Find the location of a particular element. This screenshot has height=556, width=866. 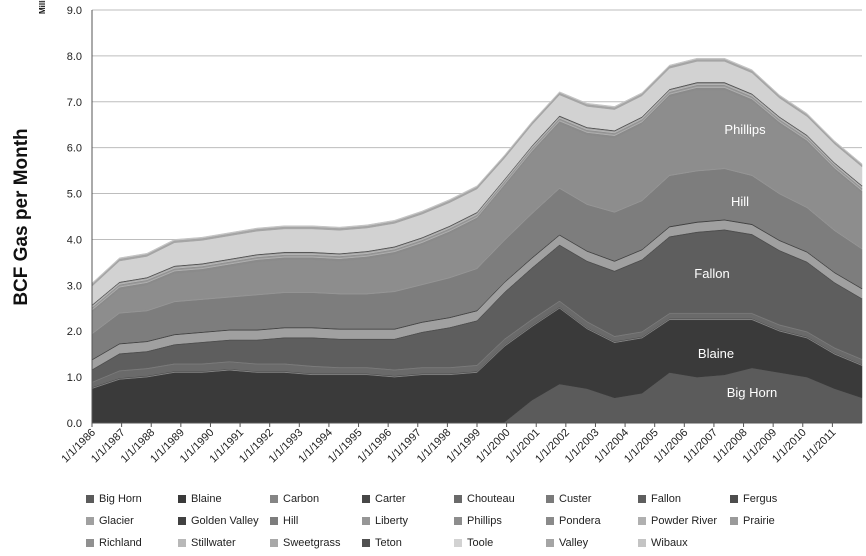

annotation-big-horn: Big Horn is located at coordinates (752, 392).